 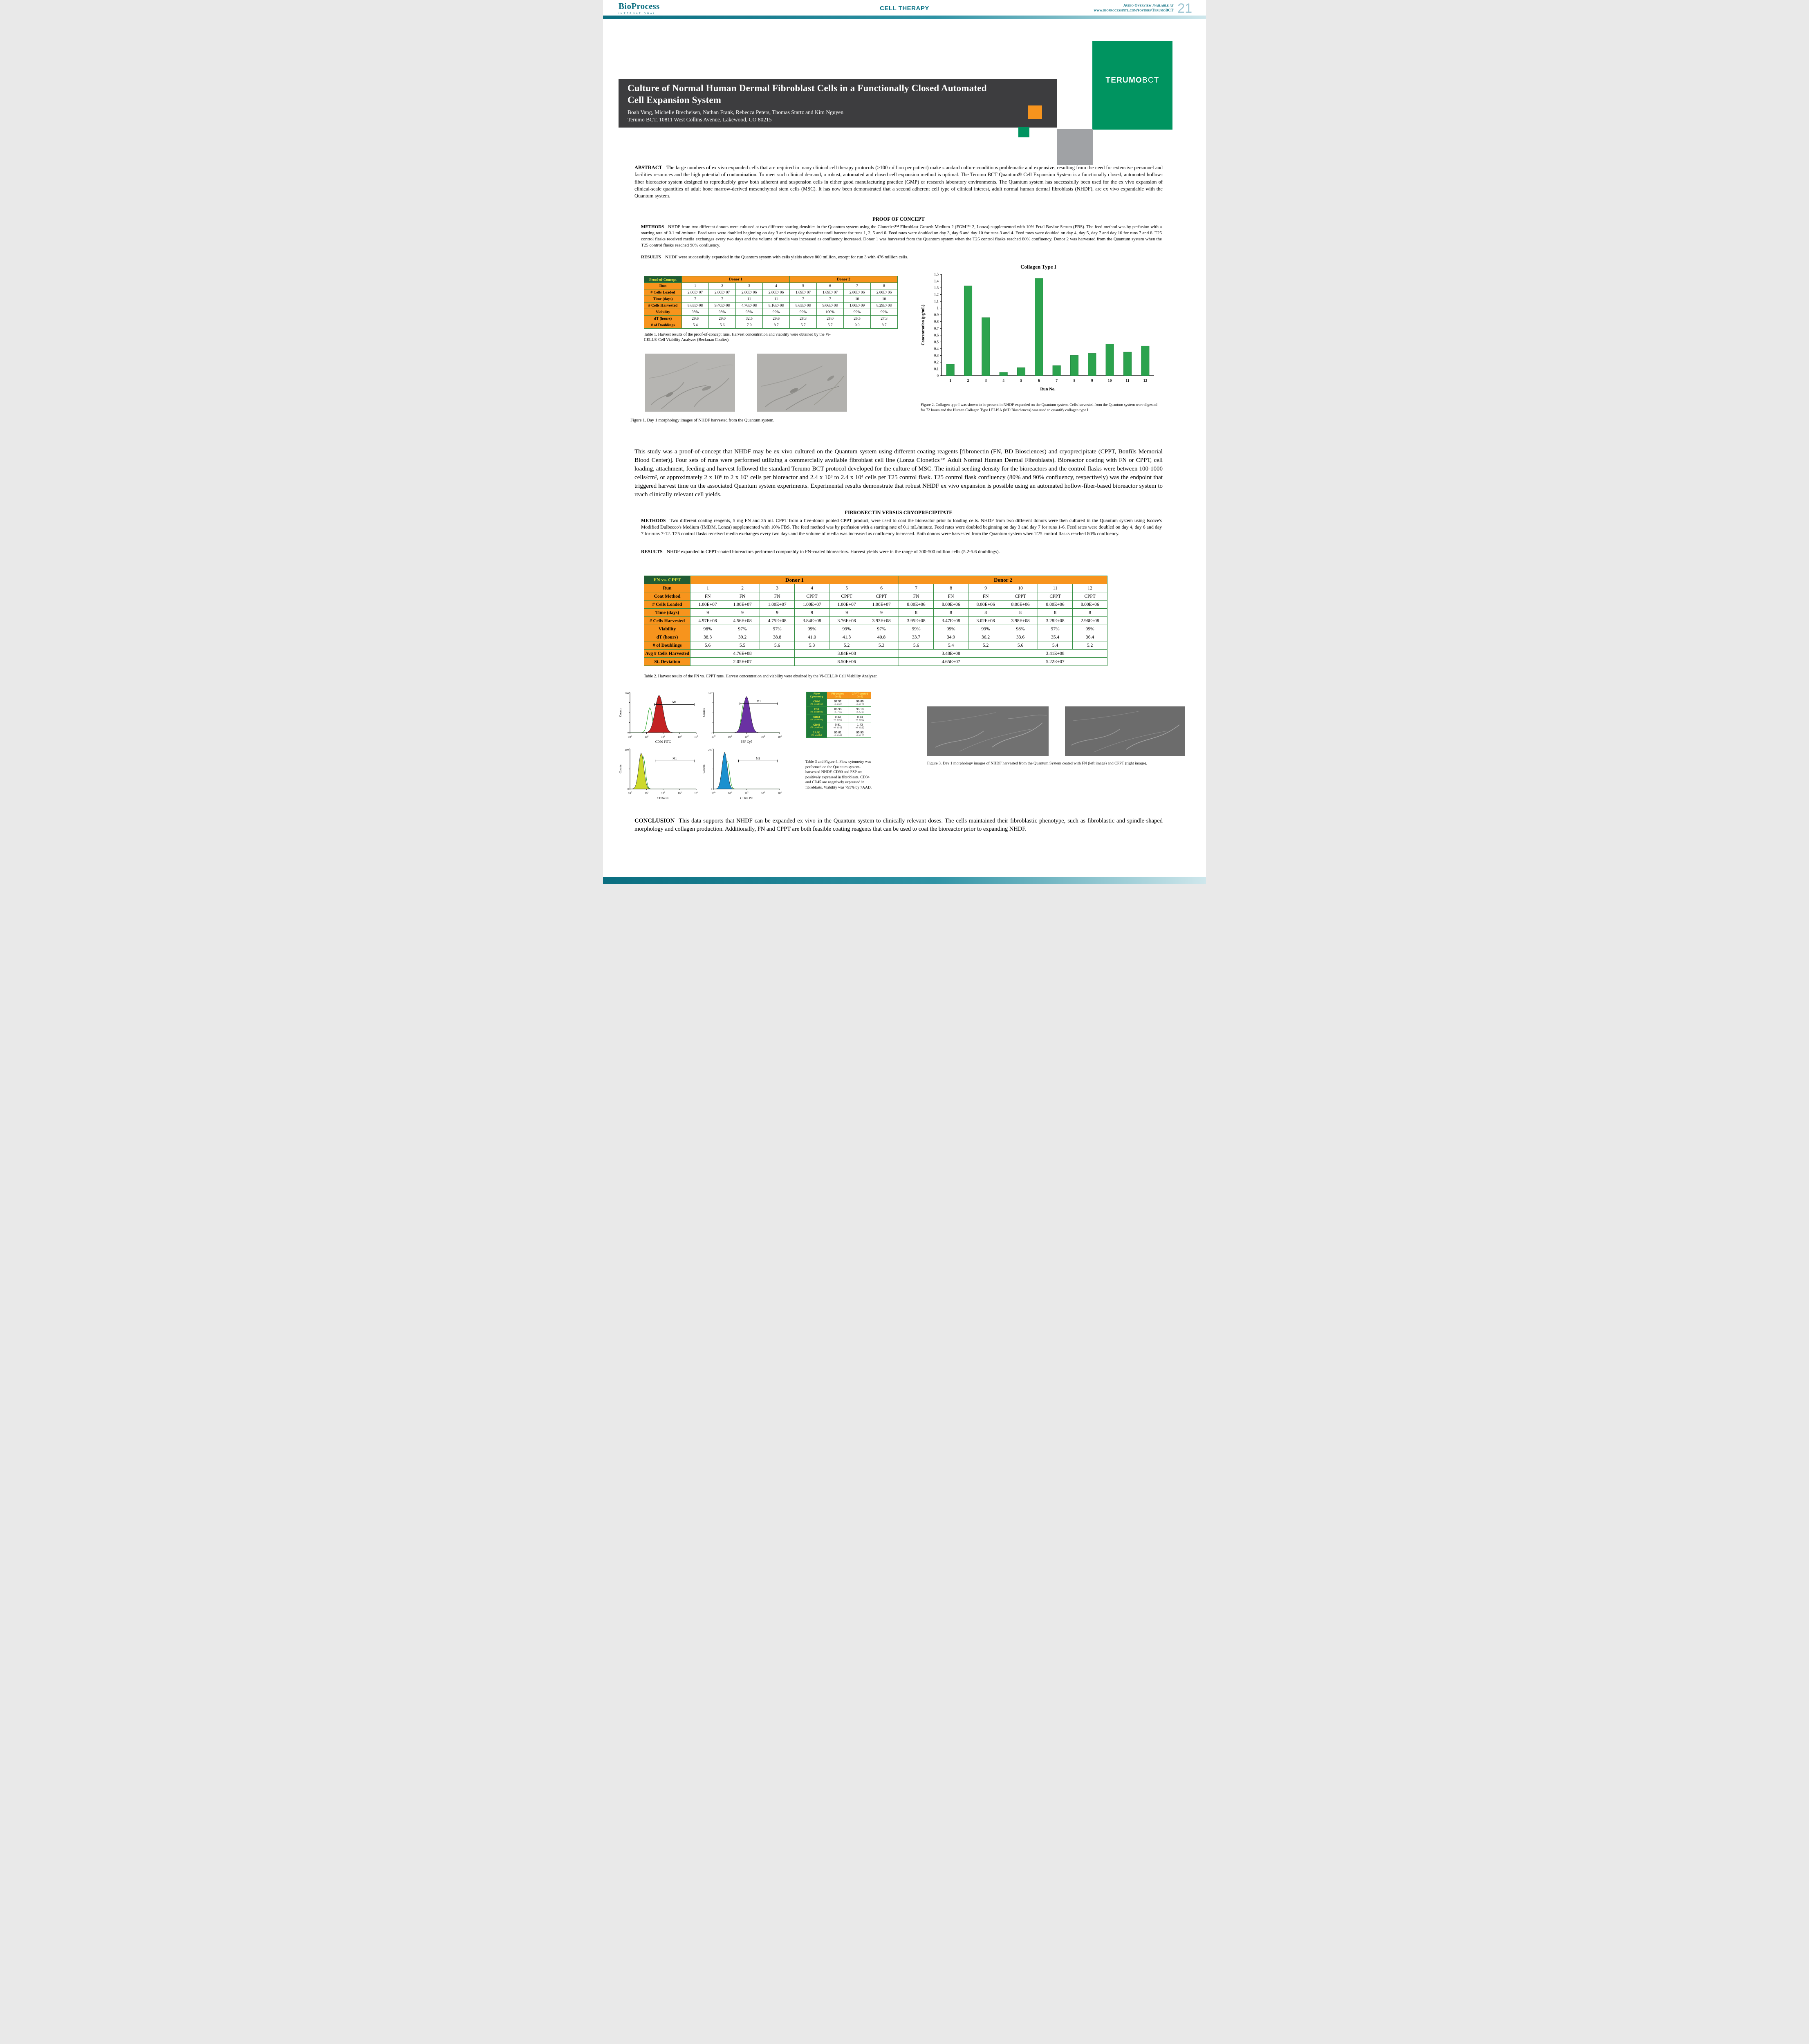 I want to click on svg-text: 0.8, so click(x=937, y=322).